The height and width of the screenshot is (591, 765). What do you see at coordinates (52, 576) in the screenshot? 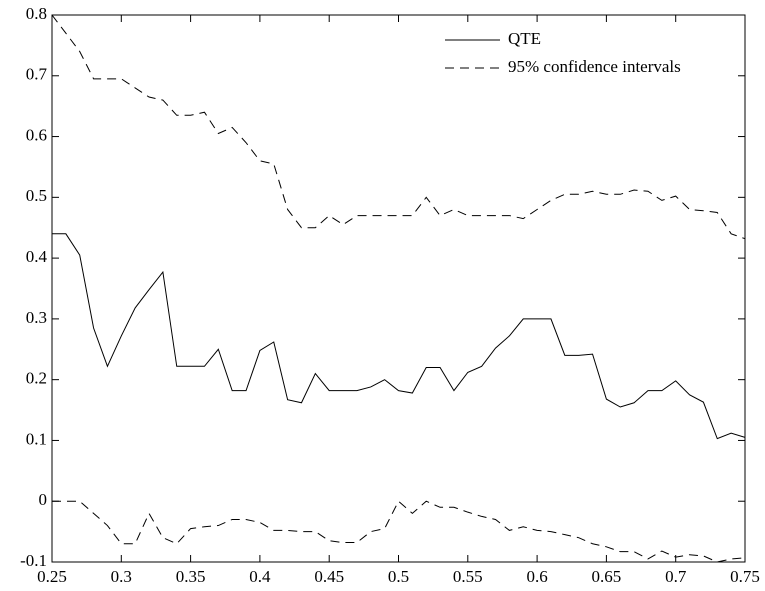
I see `x-tick-label: 0.25` at bounding box center [52, 576].